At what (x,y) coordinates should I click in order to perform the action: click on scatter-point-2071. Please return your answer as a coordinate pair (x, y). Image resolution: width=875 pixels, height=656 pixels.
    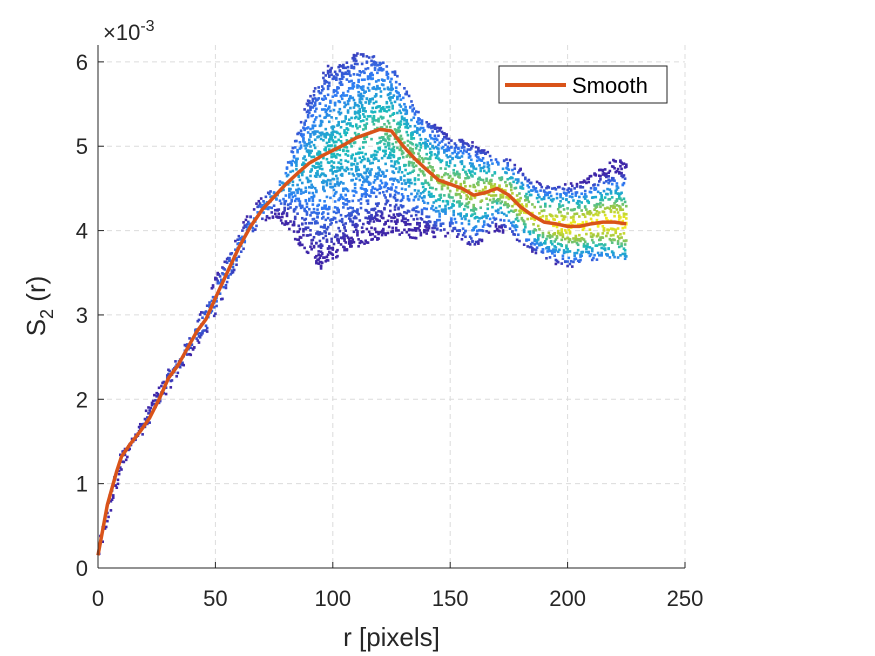
    Looking at the image, I should click on (408, 224).